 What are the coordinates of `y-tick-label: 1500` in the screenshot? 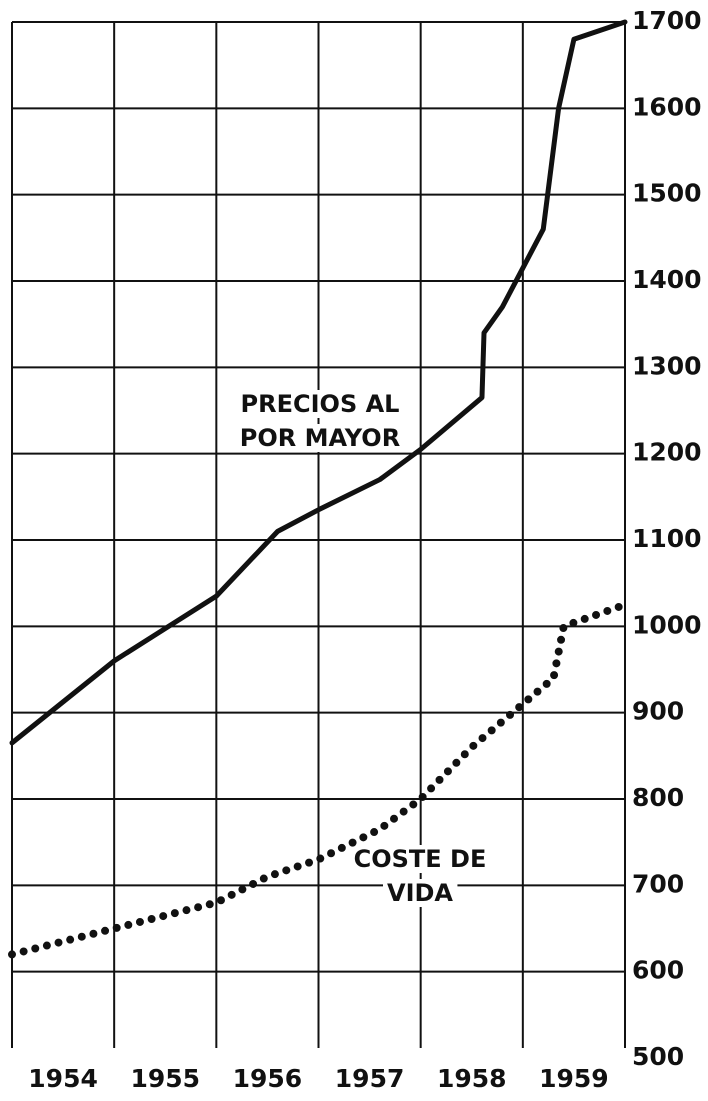 It's located at (667, 193).